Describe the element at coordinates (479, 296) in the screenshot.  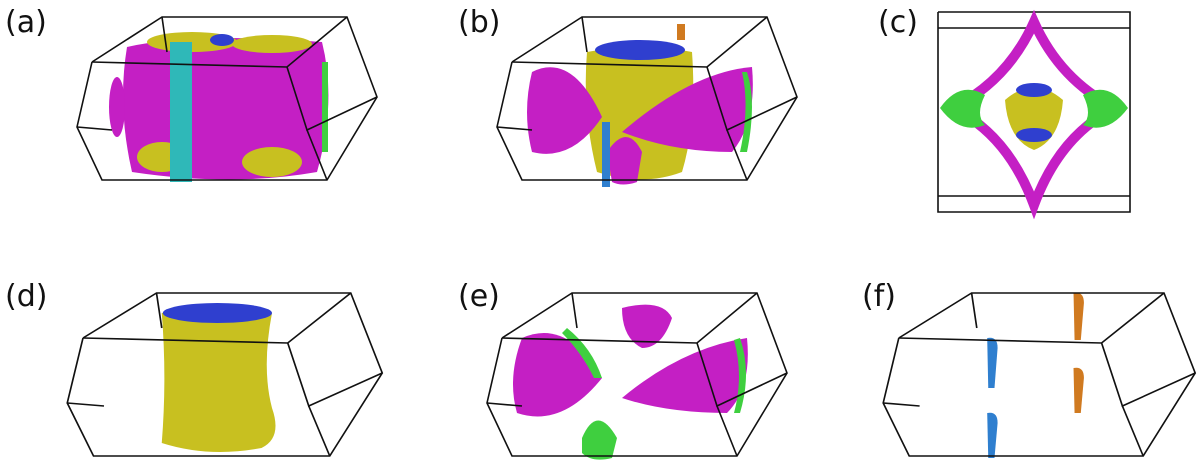
I see `panel-label: (e)` at that location.